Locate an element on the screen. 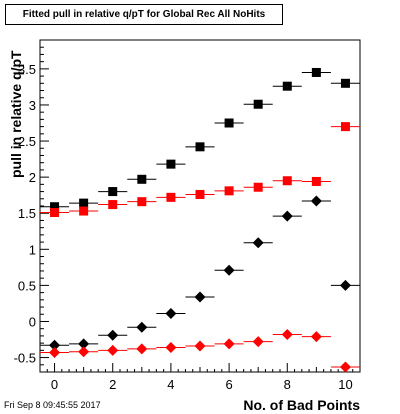 This screenshot has width=400, height=414. x-tick-label: 10 is located at coordinates (345, 384).